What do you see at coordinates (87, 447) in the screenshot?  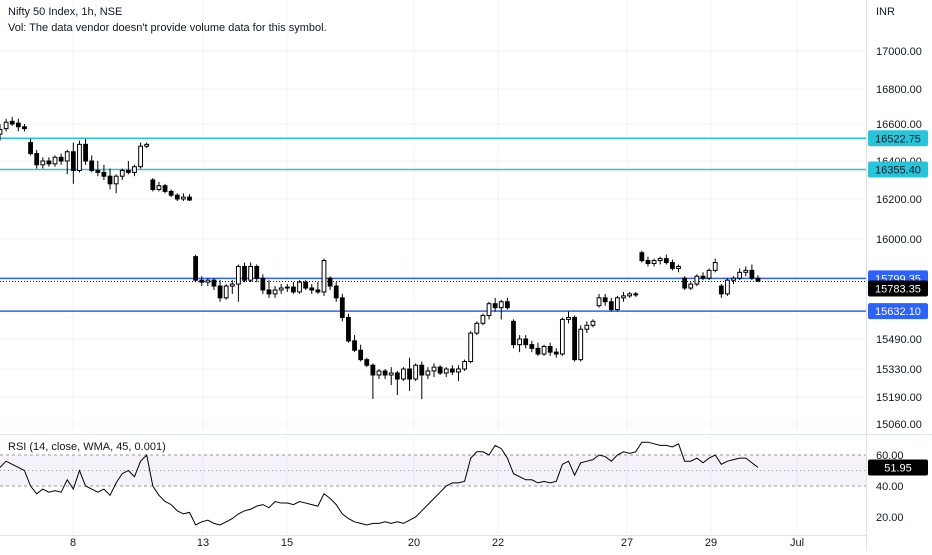 I see `rsi-indicator-title: RSI (14, close, WMA, 45, 0.001)` at bounding box center [87, 447].